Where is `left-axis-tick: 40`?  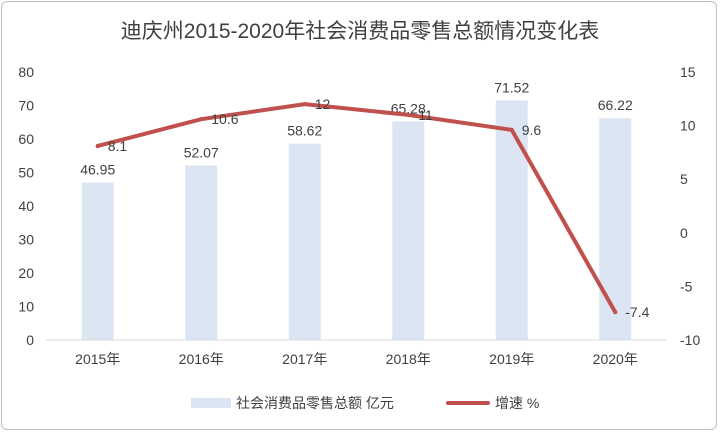 left-axis-tick: 40 is located at coordinates (26, 206).